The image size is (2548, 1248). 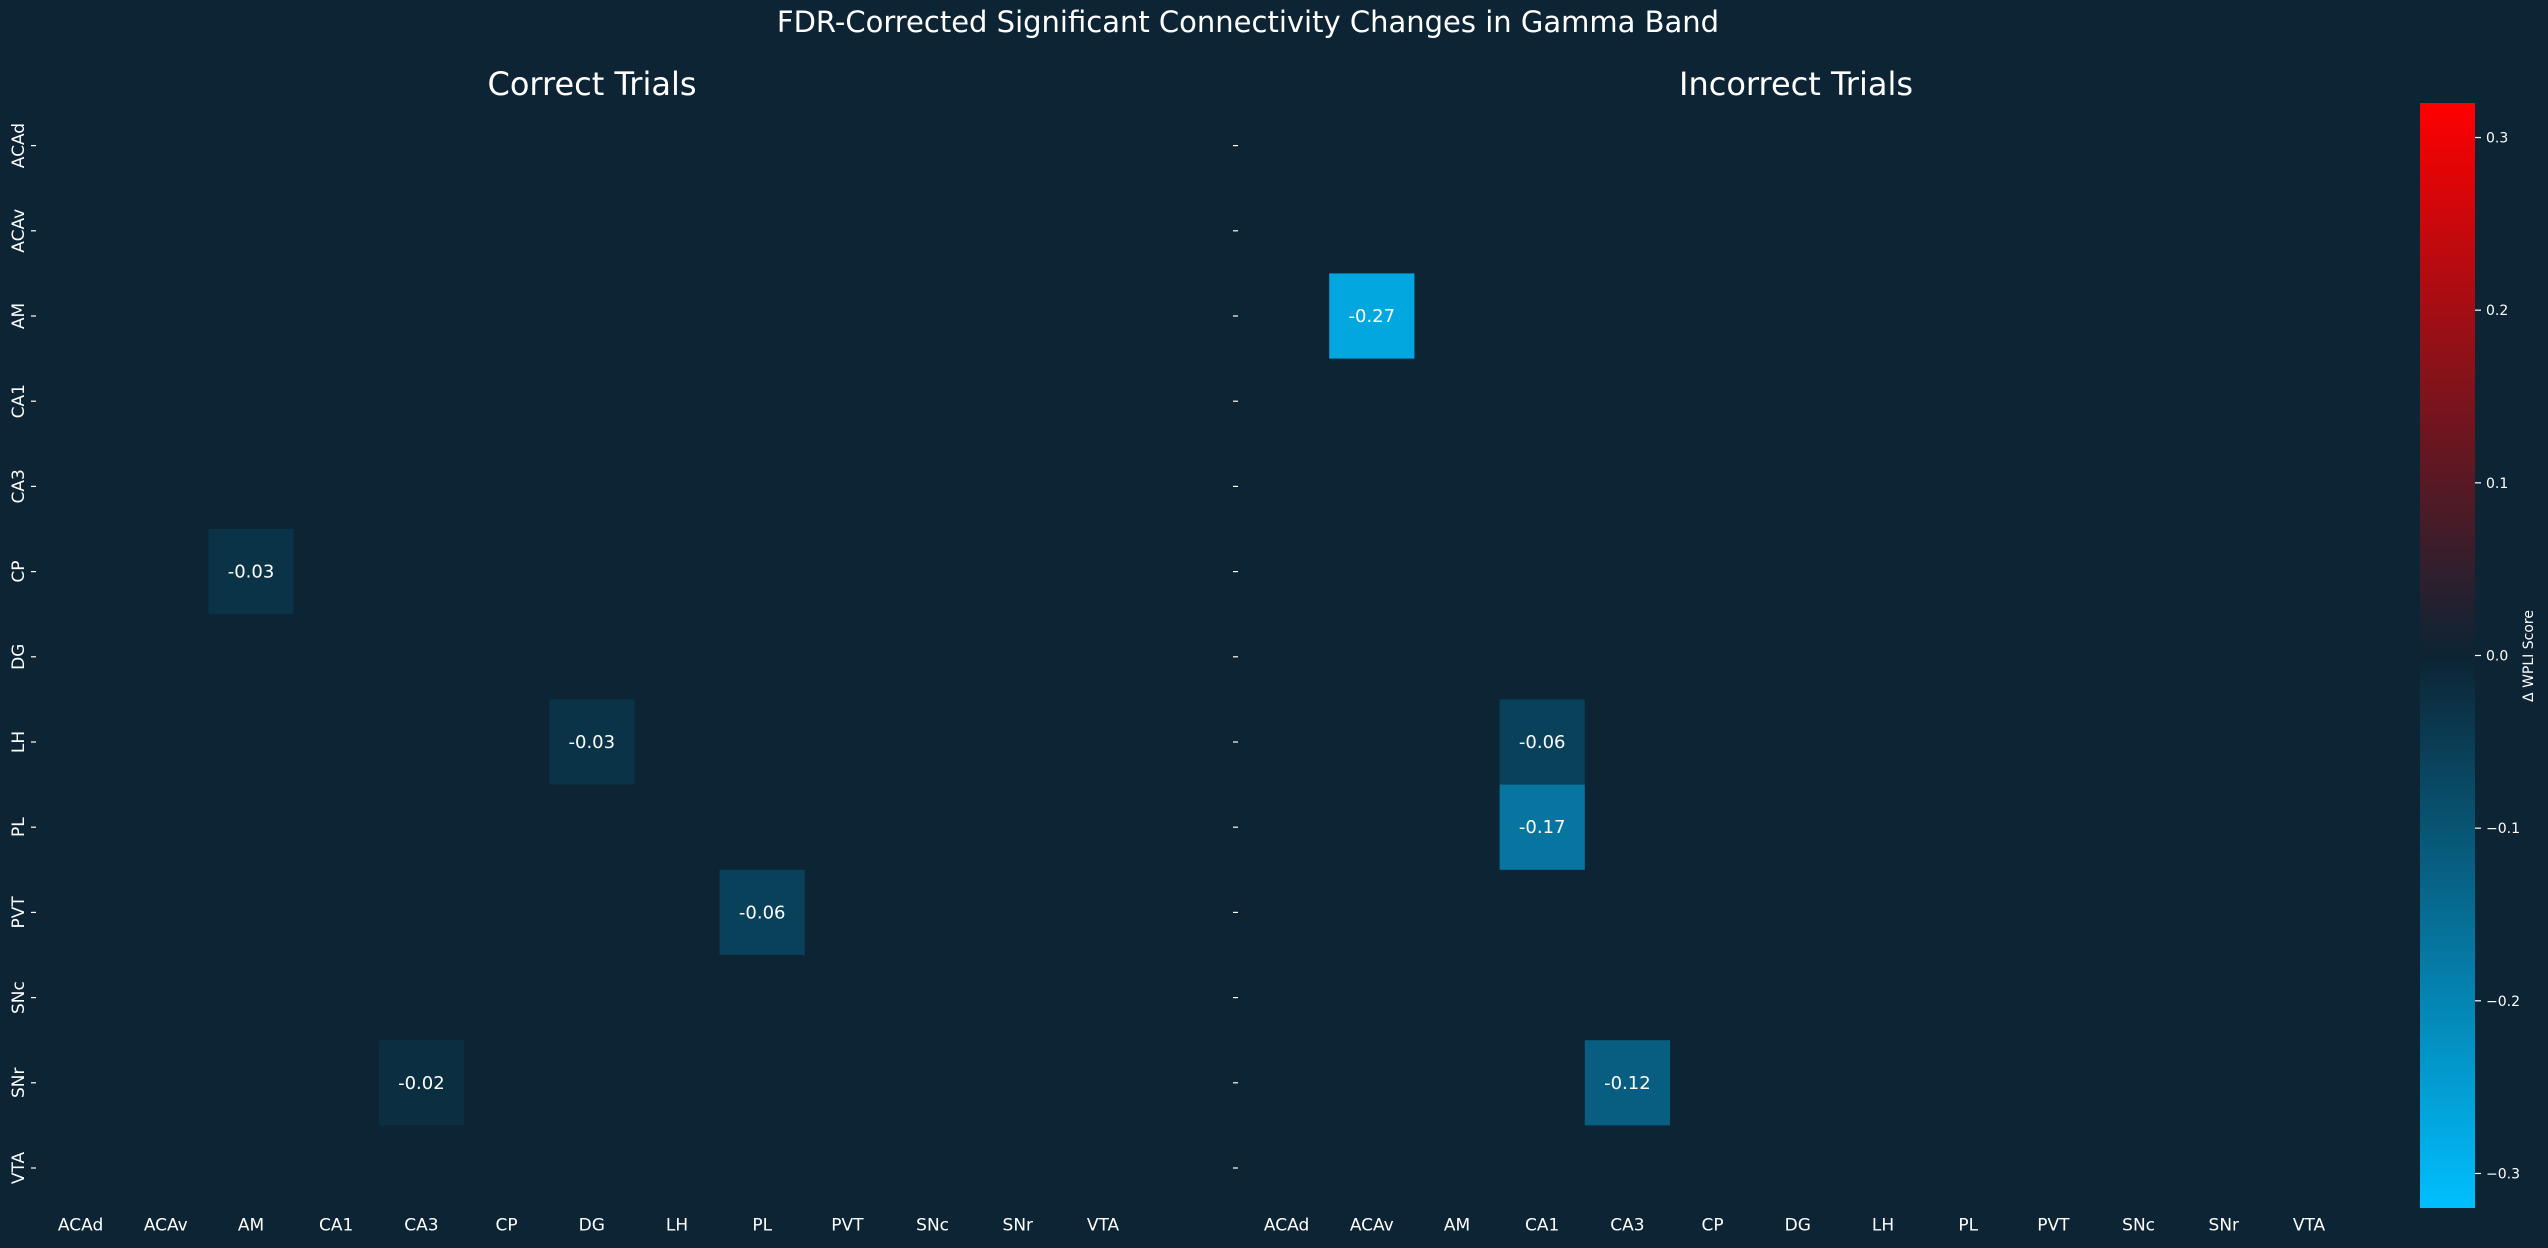 What do you see at coordinates (19, 316) in the screenshot?
I see `y-tick-label-am: AM` at bounding box center [19, 316].